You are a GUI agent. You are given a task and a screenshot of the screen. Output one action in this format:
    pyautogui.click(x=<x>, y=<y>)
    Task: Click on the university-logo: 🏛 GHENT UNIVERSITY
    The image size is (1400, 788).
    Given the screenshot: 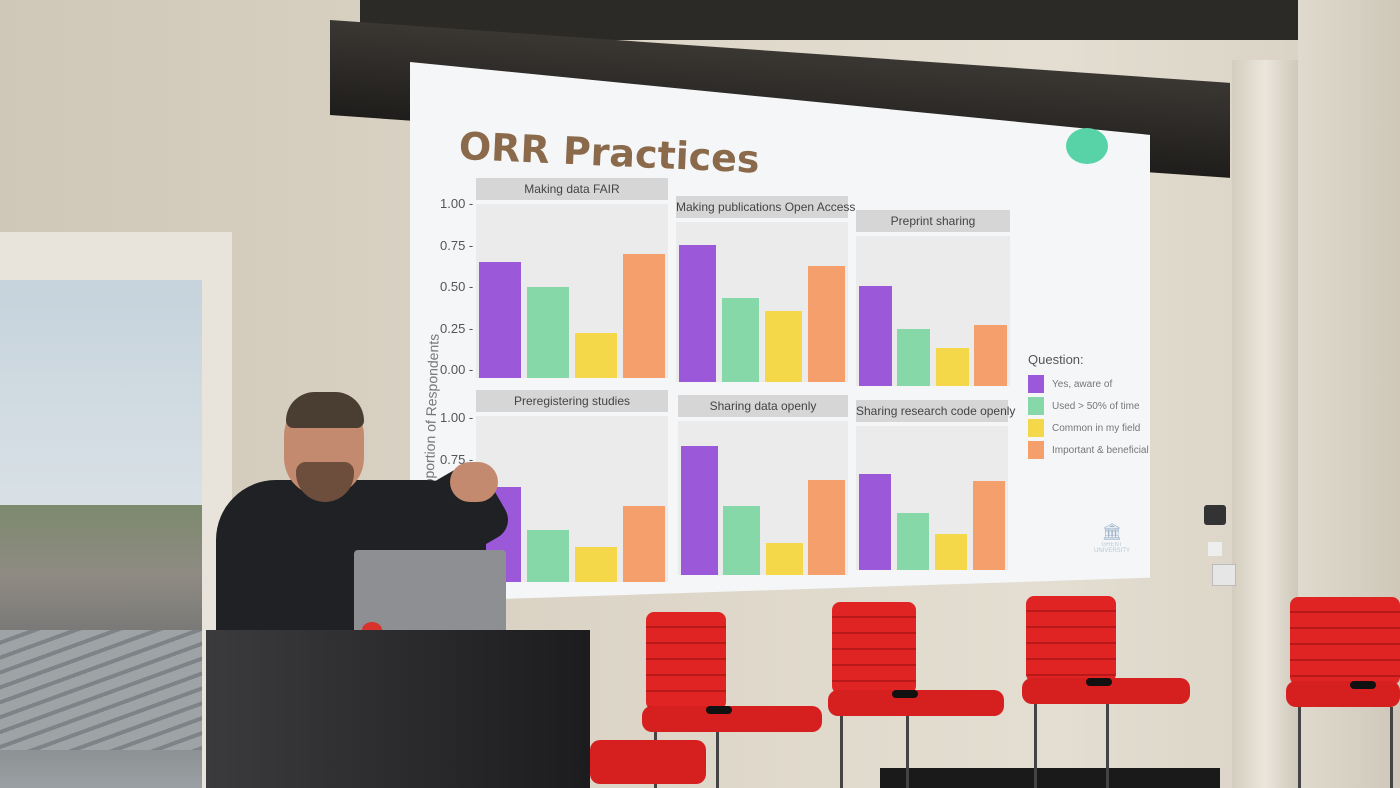 What is the action you would take?
    pyautogui.click(x=1112, y=543)
    